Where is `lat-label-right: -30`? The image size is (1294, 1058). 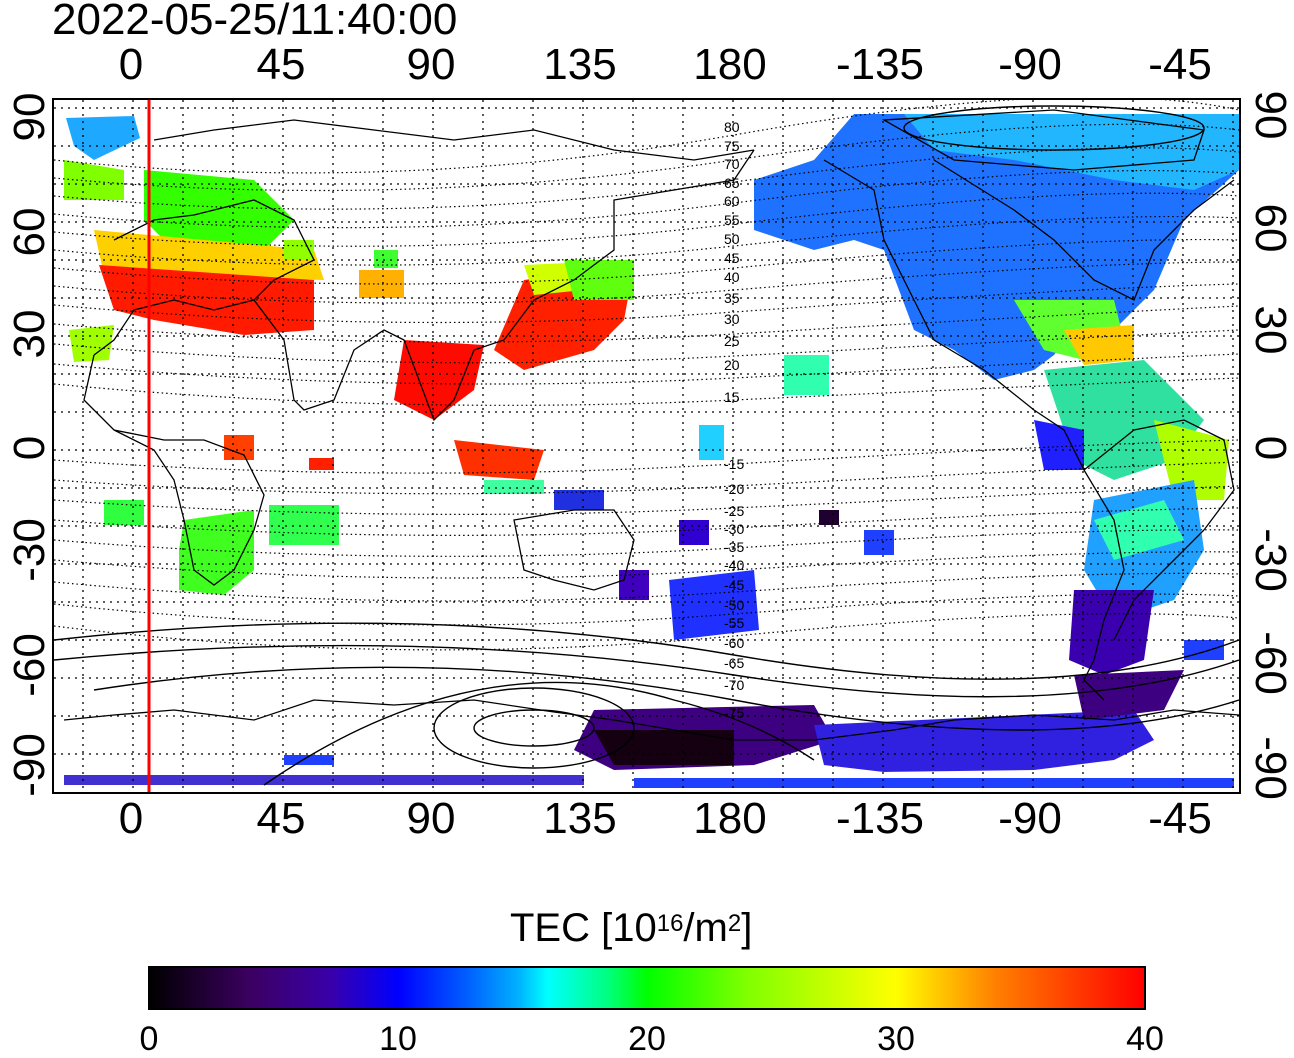
lat-label-right: -30 is located at coordinates (1270, 560).